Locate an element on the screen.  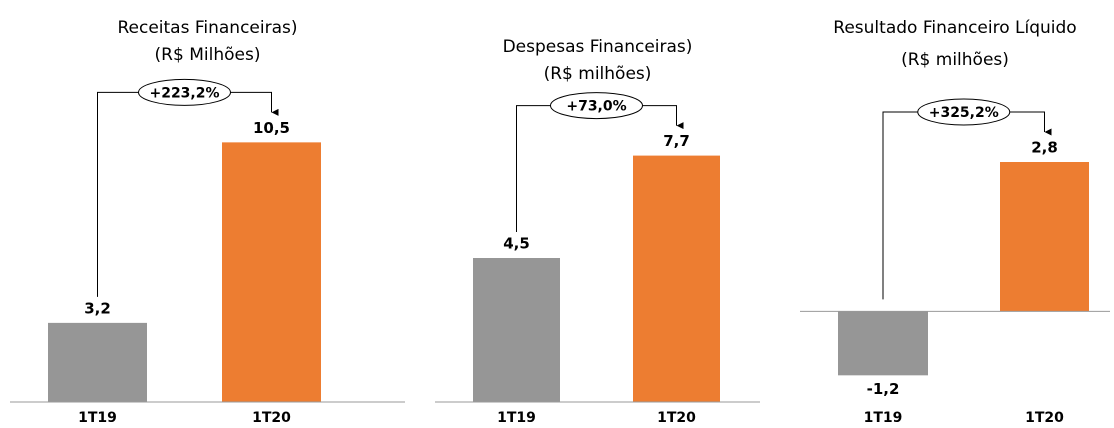
value-label: 10,5 is located at coordinates (271, 128).